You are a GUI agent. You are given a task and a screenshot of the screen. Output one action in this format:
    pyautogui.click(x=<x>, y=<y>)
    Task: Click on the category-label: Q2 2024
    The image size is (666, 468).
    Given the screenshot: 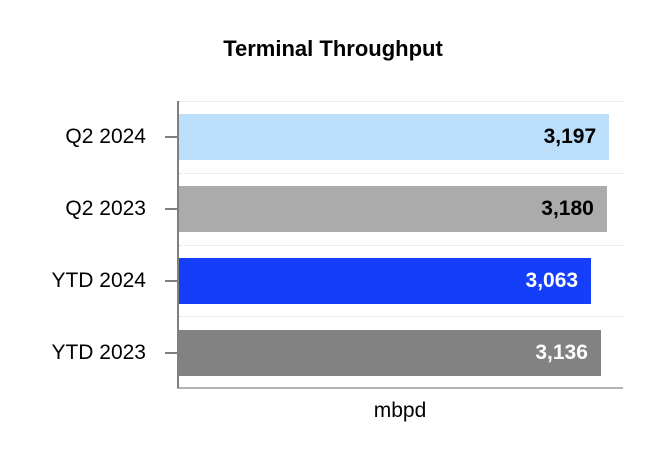 What is the action you would take?
    pyautogui.click(x=105, y=137)
    